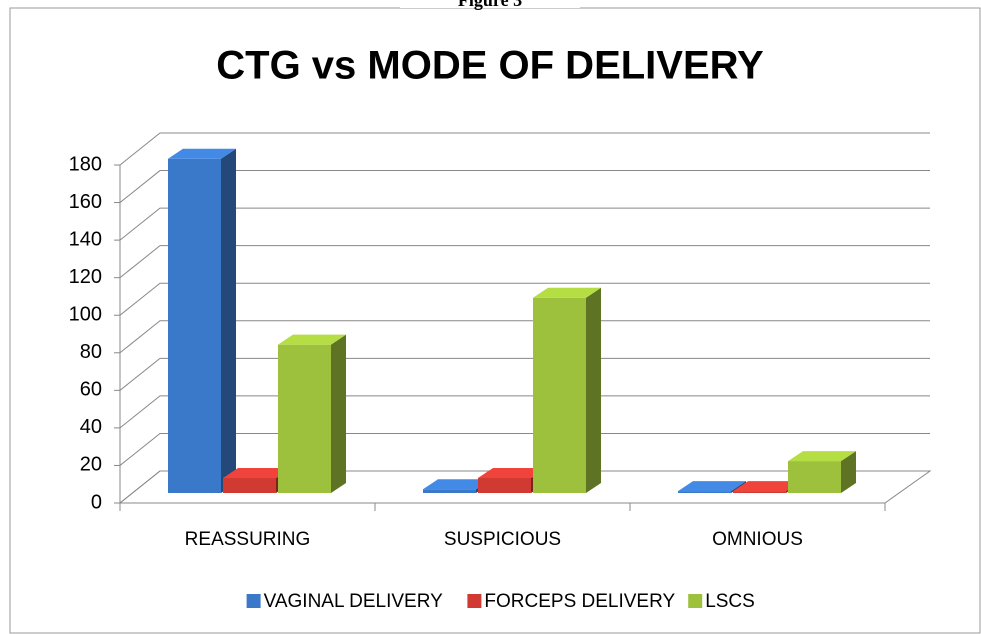 The image size is (981, 634). I want to click on x-tick-label: SUSPICIOUS, so click(502, 539).